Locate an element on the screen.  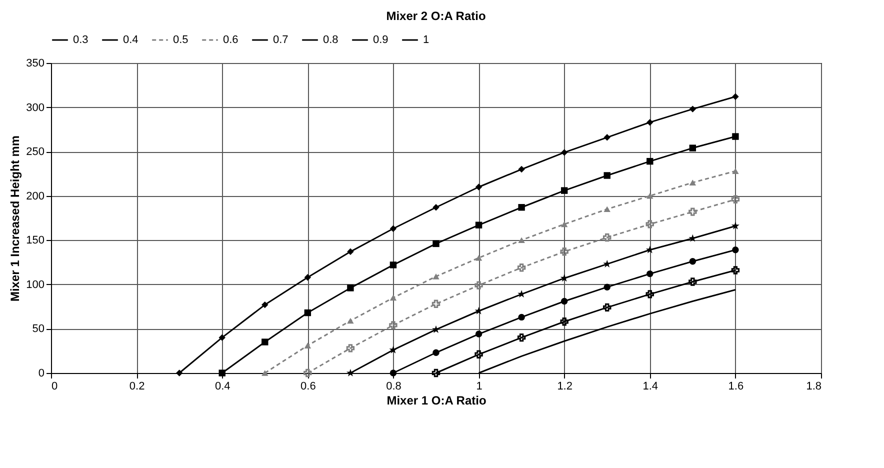
y-tick-label: 200 is located at coordinates (35, 196).